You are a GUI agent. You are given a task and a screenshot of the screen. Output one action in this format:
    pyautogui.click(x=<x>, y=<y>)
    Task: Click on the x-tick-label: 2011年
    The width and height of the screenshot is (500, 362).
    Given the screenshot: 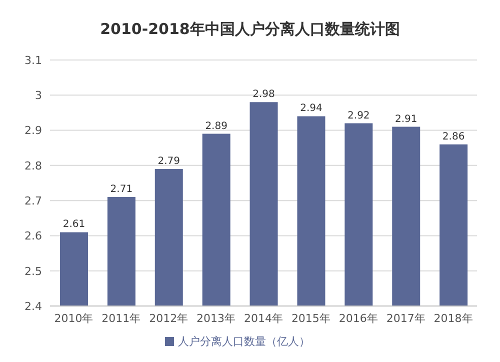 What is the action you would take?
    pyautogui.click(x=121, y=318)
    